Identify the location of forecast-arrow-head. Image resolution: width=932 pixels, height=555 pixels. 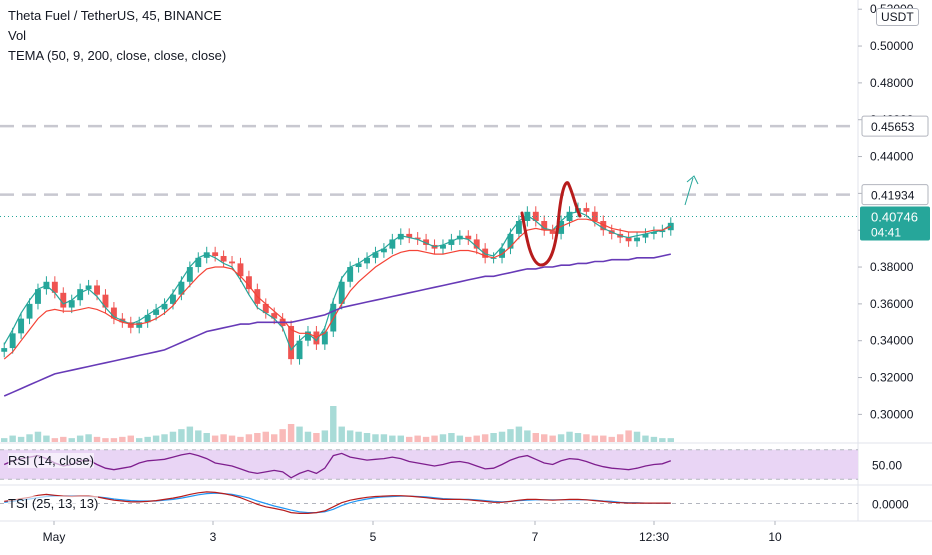
(692, 180).